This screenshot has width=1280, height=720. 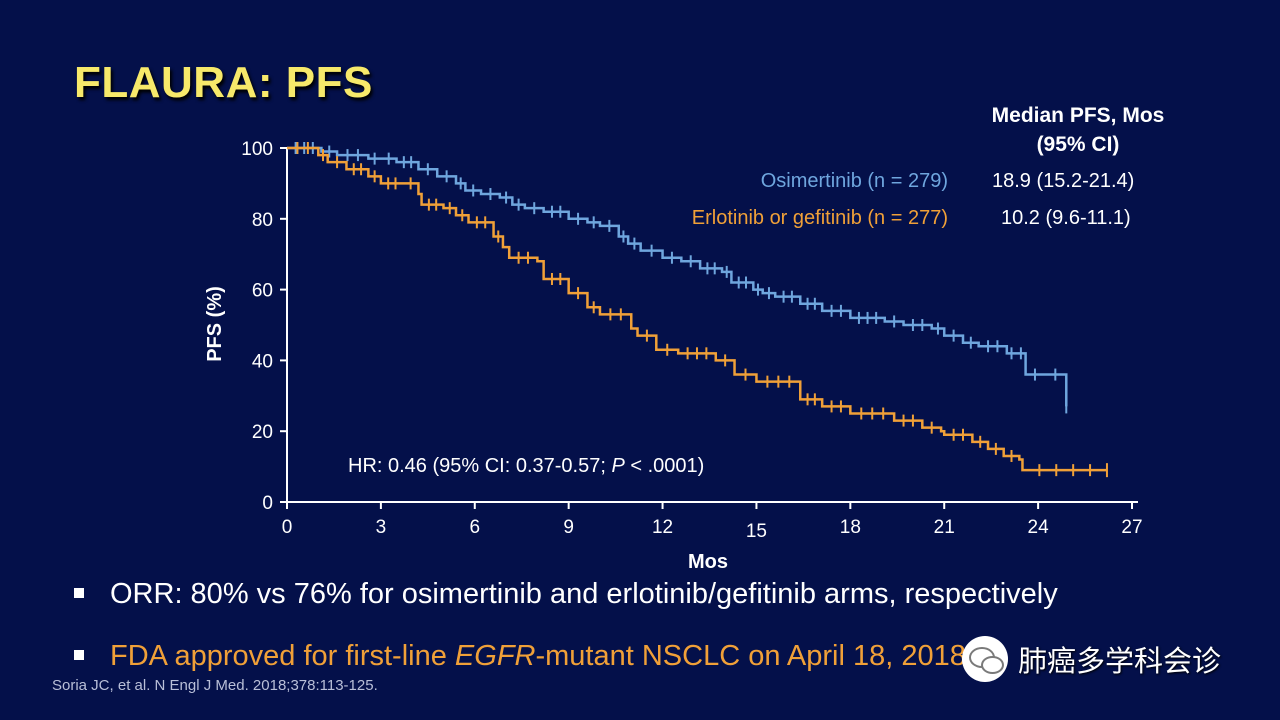 I want to click on hazard-ratio-annotation: HR: 0.46 (95% CI: 0.37-0.57; P < .0001), so click(x=526, y=466).